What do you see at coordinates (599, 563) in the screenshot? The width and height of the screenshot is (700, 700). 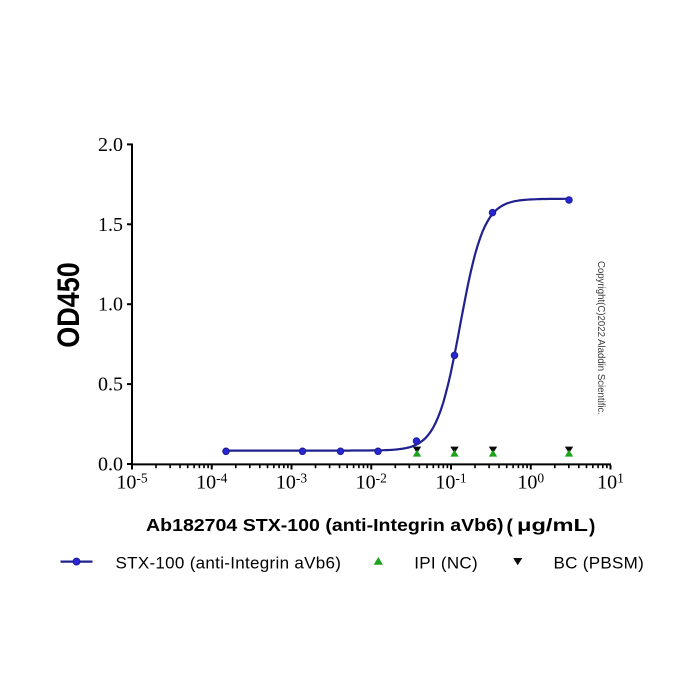 I see `svg-text: BC (PBSM)` at bounding box center [599, 563].